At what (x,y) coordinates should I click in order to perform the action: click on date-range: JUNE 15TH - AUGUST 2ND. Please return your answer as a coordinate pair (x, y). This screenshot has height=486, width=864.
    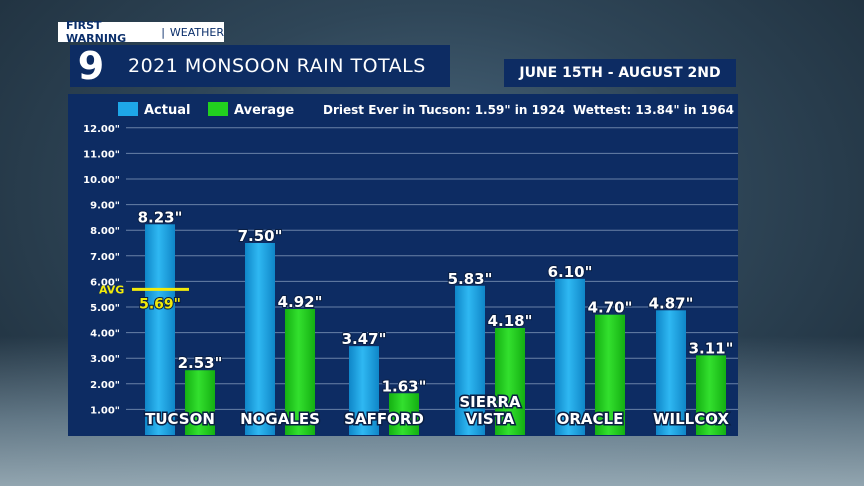
    Looking at the image, I should click on (620, 73).